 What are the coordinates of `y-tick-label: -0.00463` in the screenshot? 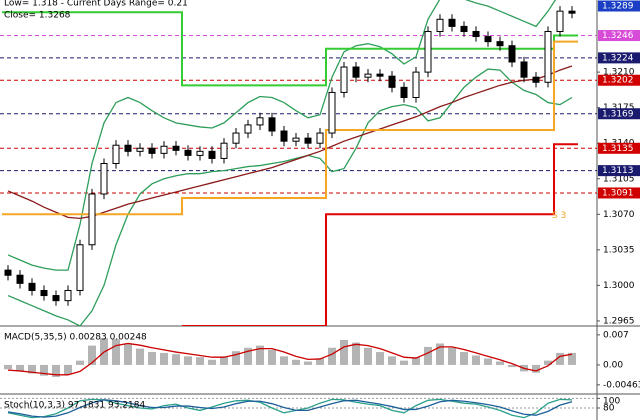 It's located at (621, 385).